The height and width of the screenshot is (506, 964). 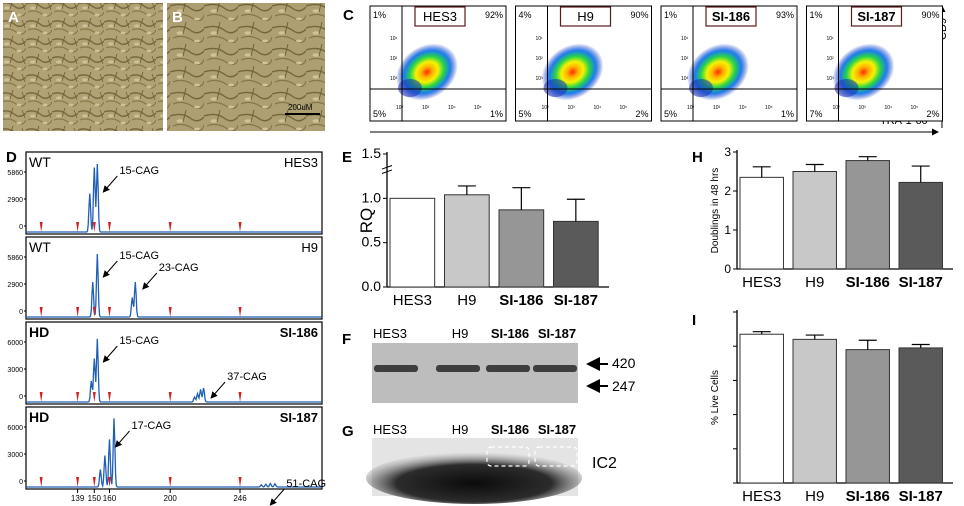 What do you see at coordinates (139, 171) in the screenshot?
I see `repeat-label: 15-CAG` at bounding box center [139, 171].